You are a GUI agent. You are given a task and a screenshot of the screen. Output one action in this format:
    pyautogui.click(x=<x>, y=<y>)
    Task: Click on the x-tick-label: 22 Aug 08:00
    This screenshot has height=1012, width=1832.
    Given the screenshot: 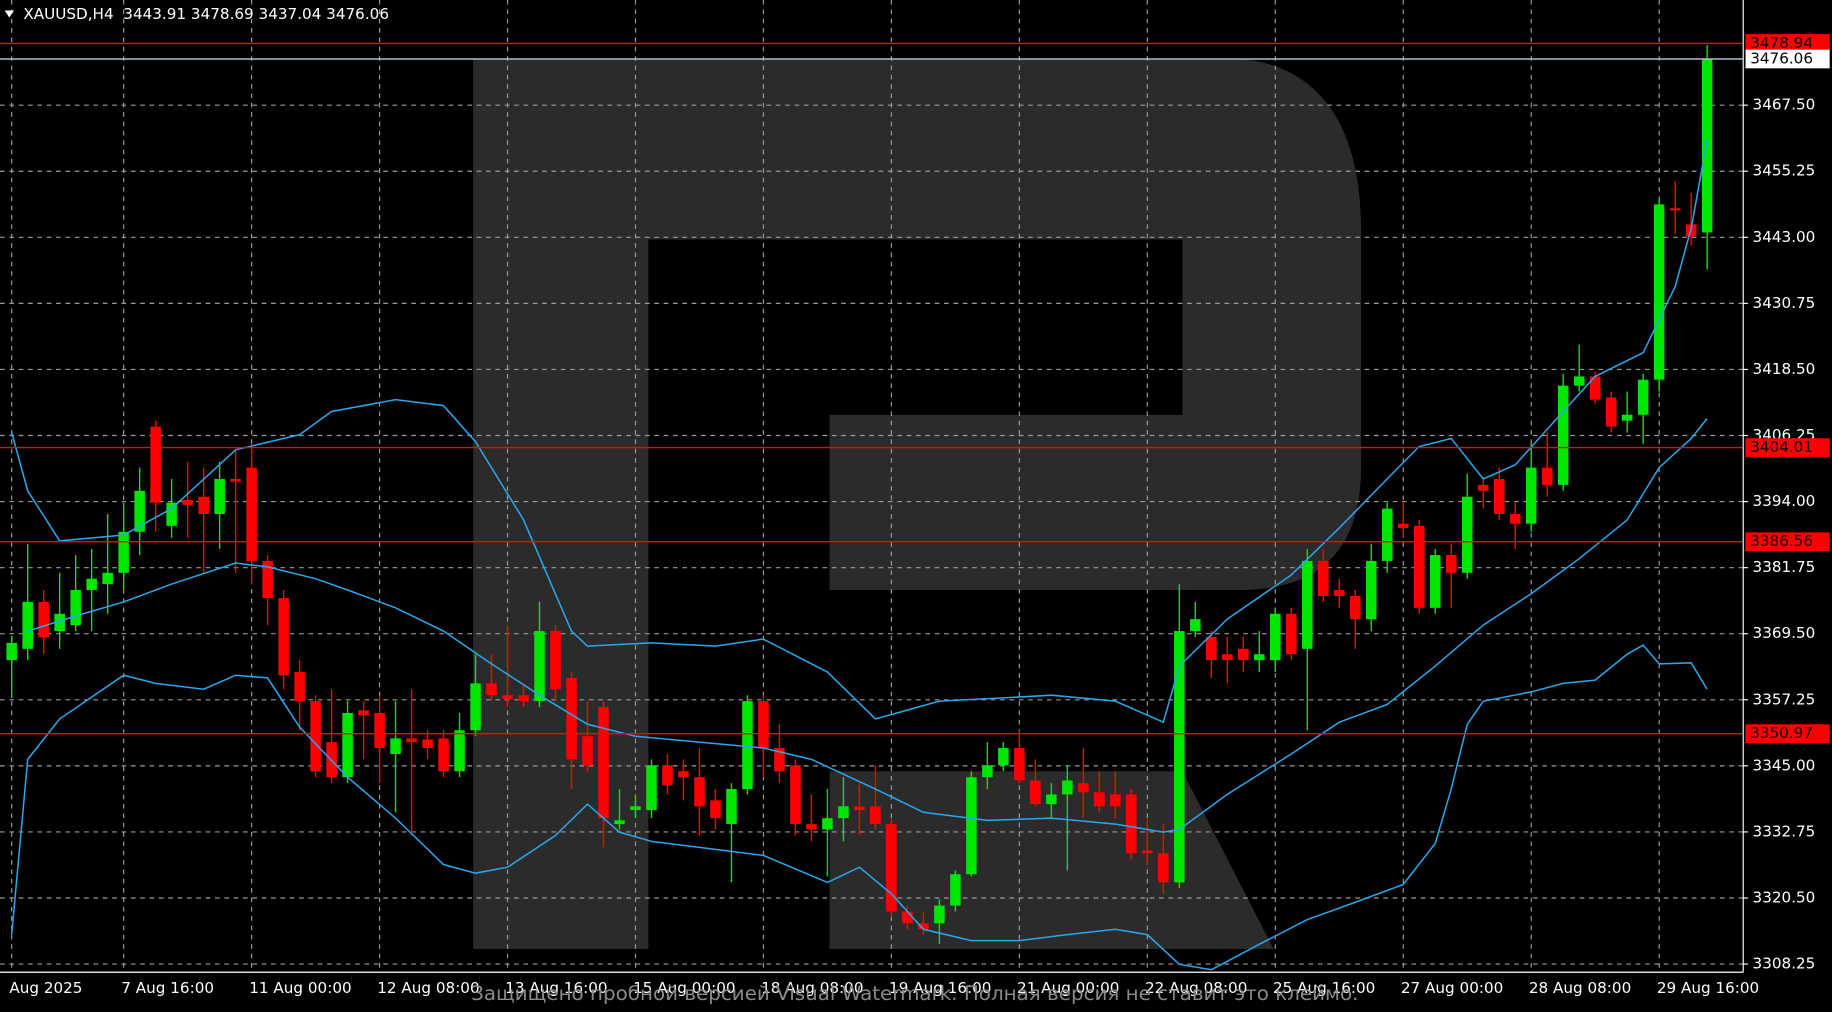 What is the action you would take?
    pyautogui.click(x=1196, y=988)
    